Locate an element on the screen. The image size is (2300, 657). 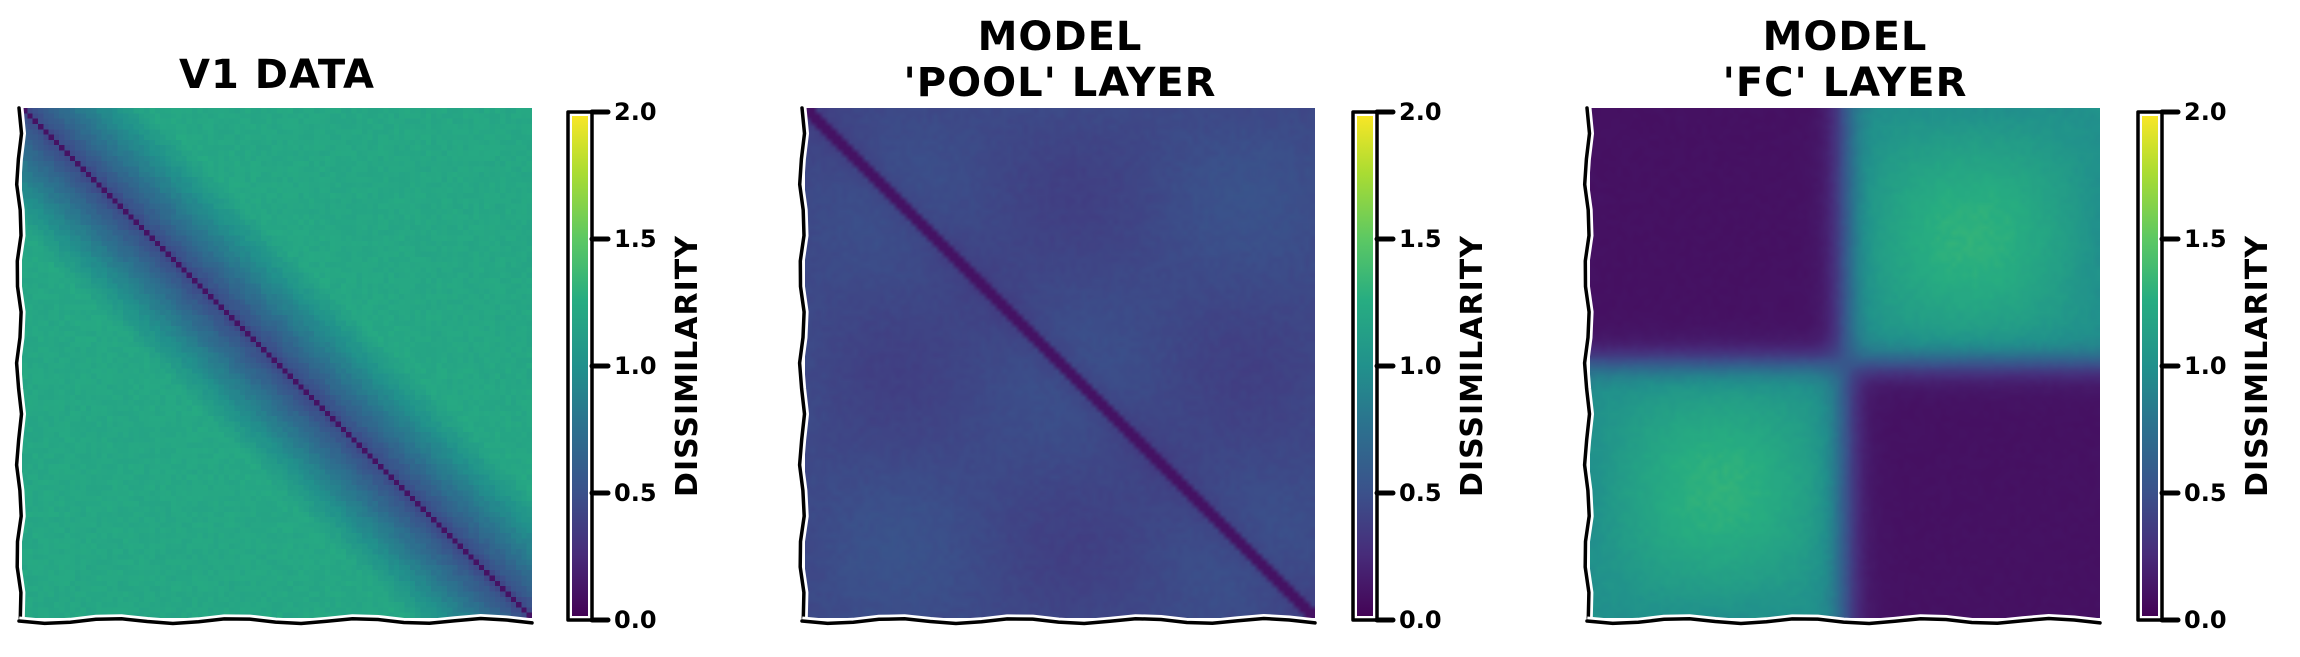
chart-title-line-2: 'FC' LAYER is located at coordinates (1845, 83).